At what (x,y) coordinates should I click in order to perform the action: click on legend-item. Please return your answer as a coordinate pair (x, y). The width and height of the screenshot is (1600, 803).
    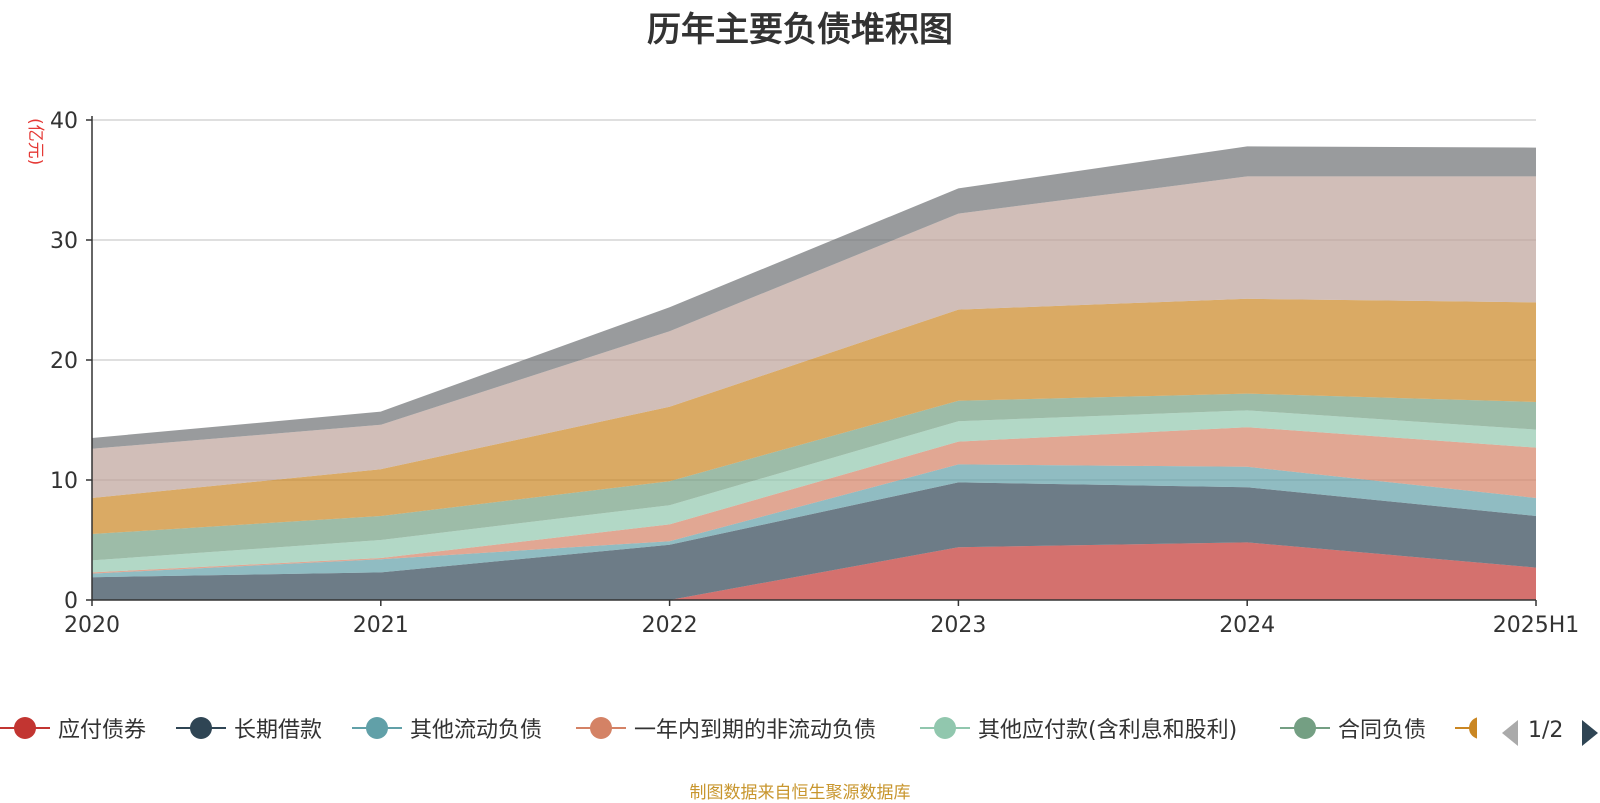
    Looking at the image, I should click on (1466, 728).